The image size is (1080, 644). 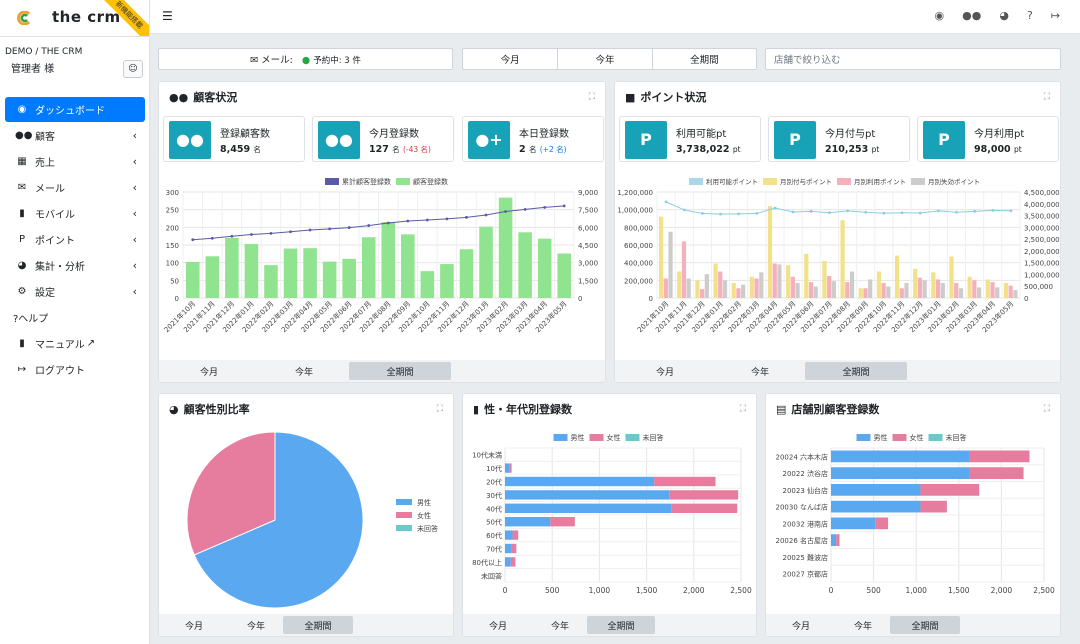 What do you see at coordinates (880, 181) in the screenshot?
I see `legend-label: 月別利用ポイント` at bounding box center [880, 181].